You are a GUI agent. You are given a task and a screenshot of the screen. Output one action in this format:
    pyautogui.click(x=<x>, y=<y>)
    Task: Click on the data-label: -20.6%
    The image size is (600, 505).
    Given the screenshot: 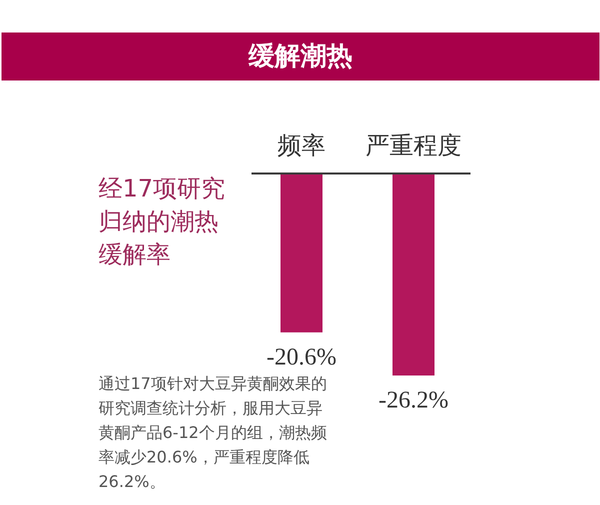 What is the action you would take?
    pyautogui.click(x=301, y=357)
    